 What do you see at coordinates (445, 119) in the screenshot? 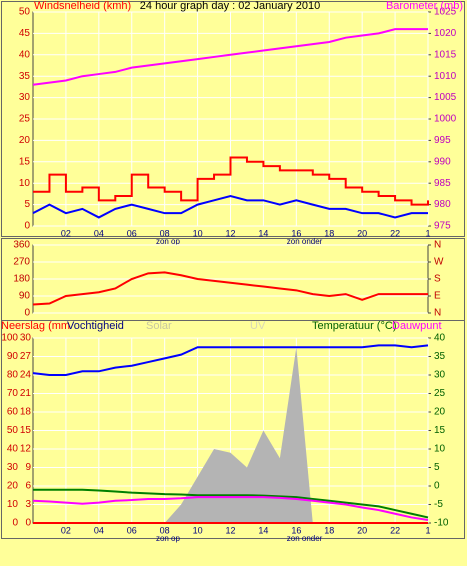
I see `y2-tick-label: 1000` at bounding box center [445, 119].